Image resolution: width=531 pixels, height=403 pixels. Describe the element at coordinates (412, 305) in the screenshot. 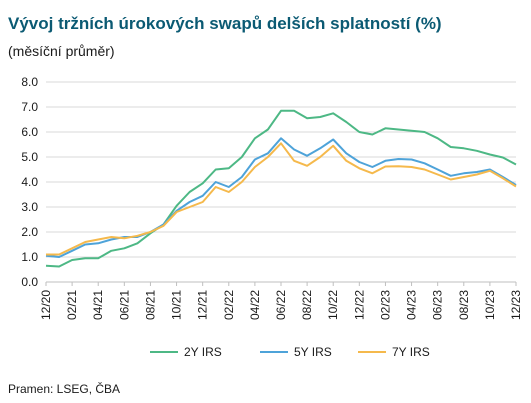

I see `x-tick-label: 04/23` at that location.